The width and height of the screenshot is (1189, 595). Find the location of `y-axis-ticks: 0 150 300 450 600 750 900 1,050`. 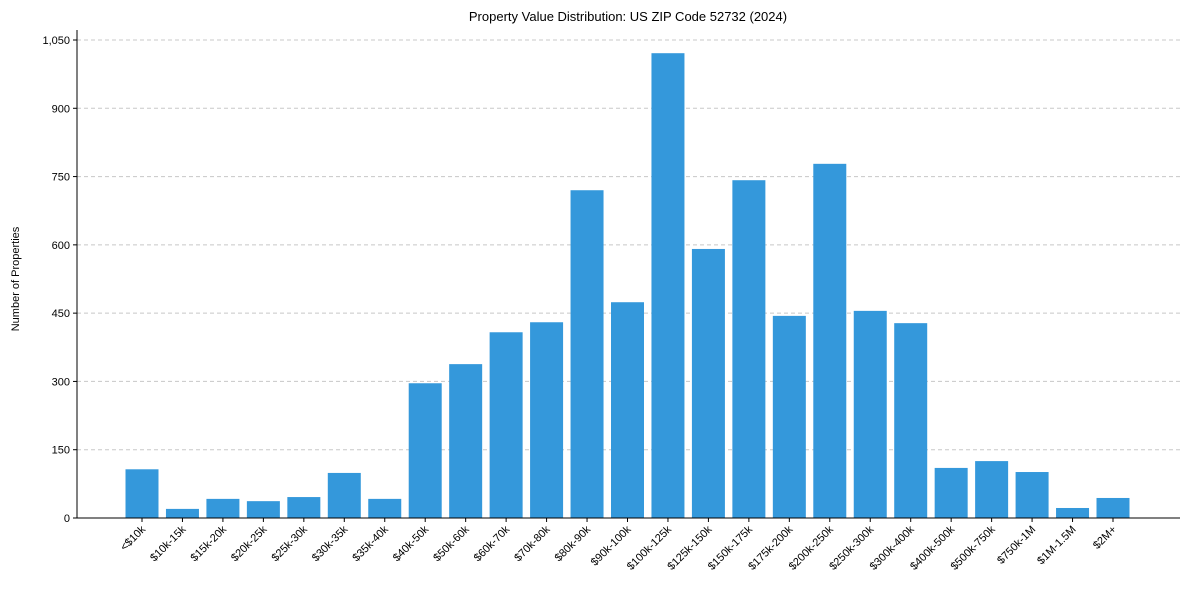

y-axis-ticks: 0 150 300 450 600 750 900 1,050 is located at coordinates (59, 280).